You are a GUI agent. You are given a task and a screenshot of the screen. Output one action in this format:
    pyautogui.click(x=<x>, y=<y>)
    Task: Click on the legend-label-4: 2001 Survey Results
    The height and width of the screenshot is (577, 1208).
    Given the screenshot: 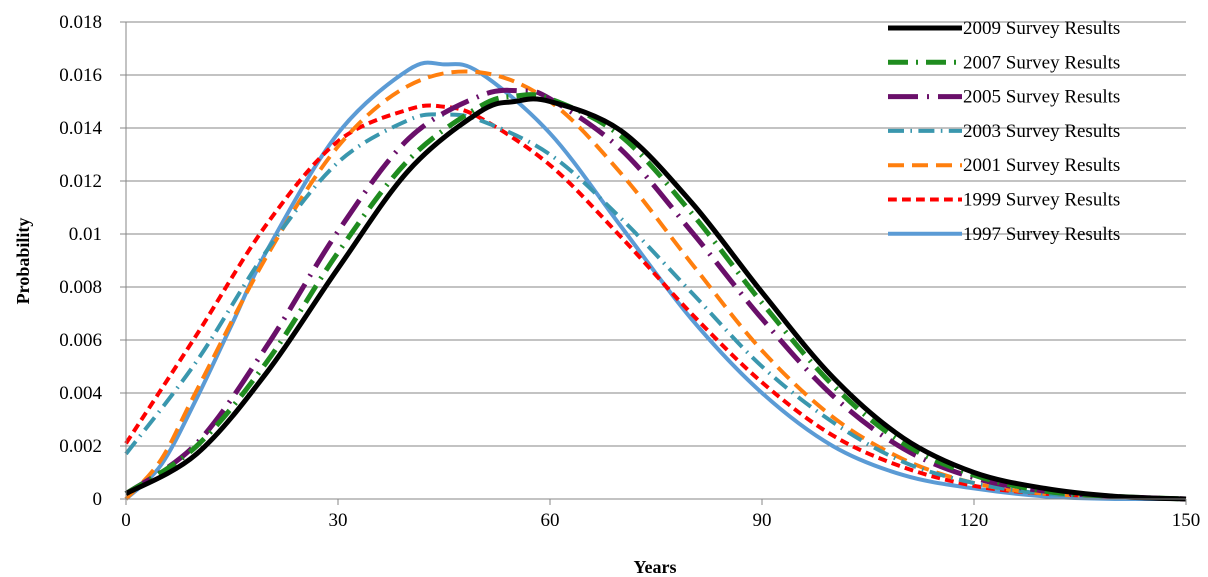 What is the action you would take?
    pyautogui.click(x=1041, y=165)
    